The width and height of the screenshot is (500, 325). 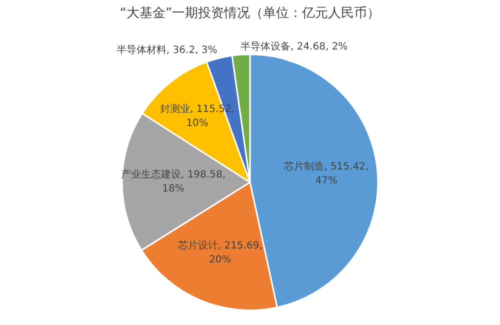 I want to click on slice-label: 芯片制造, 515.42, 47%, so click(x=326, y=173).